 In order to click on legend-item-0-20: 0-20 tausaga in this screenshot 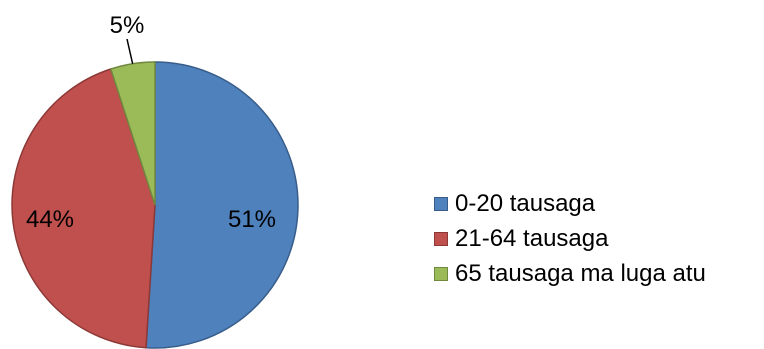, I will do `click(570, 203)`.